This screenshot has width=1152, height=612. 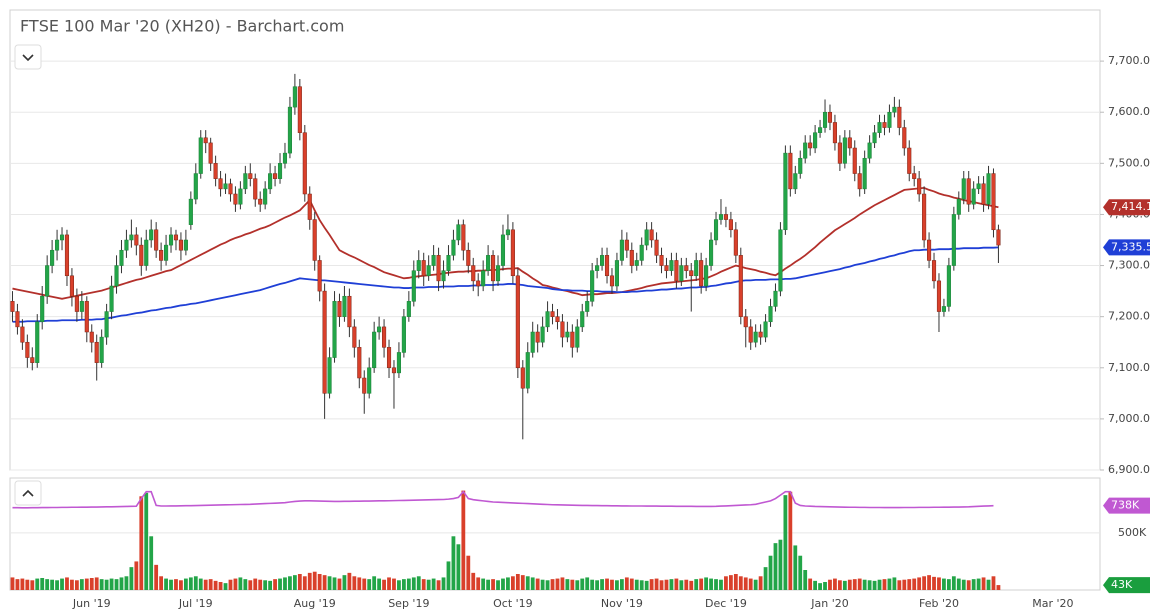 What do you see at coordinates (28, 493) in the screenshot?
I see `expand-button` at bounding box center [28, 493].